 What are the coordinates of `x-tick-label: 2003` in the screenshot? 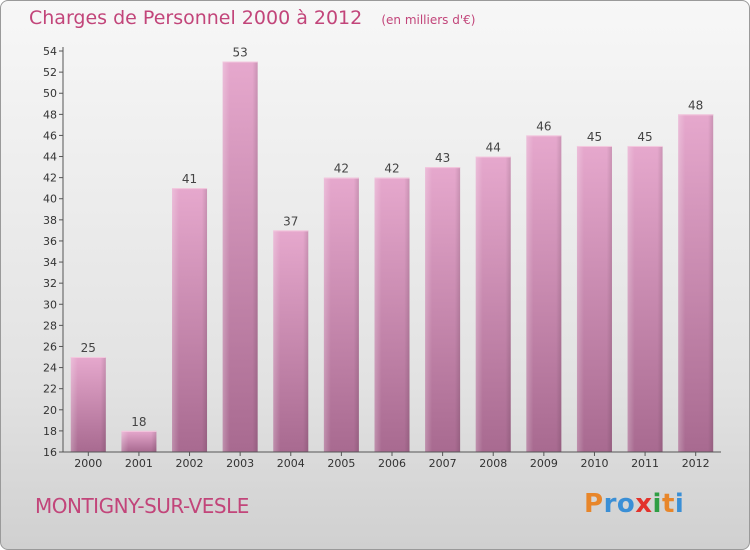 It's located at (240, 463).